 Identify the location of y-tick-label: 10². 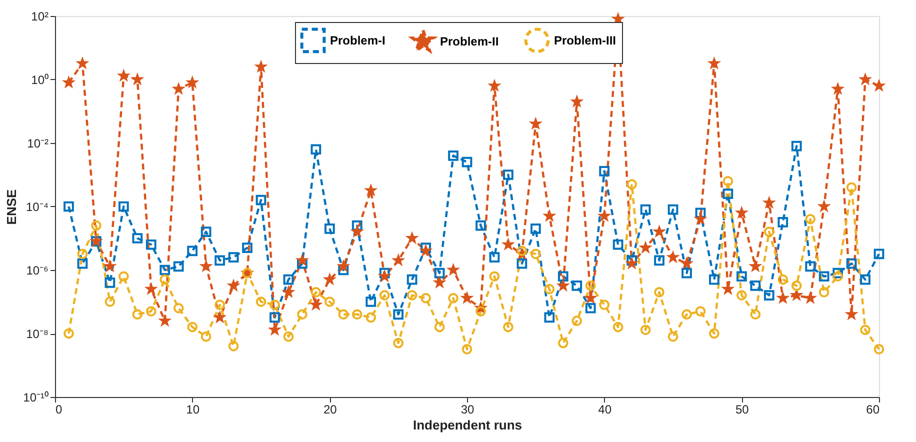
(40, 17).